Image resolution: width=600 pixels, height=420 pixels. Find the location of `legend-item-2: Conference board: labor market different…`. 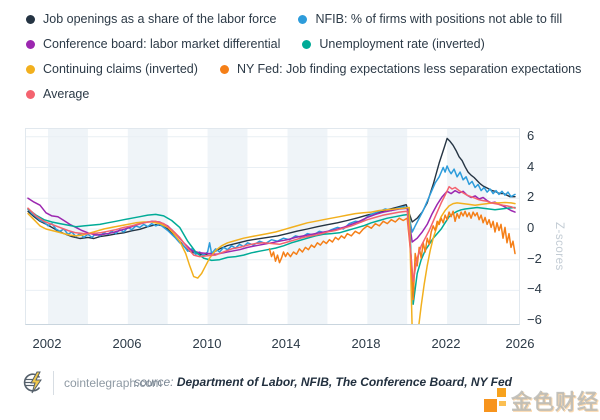

legend-item-2: Conference board: labor market different… is located at coordinates (153, 44).